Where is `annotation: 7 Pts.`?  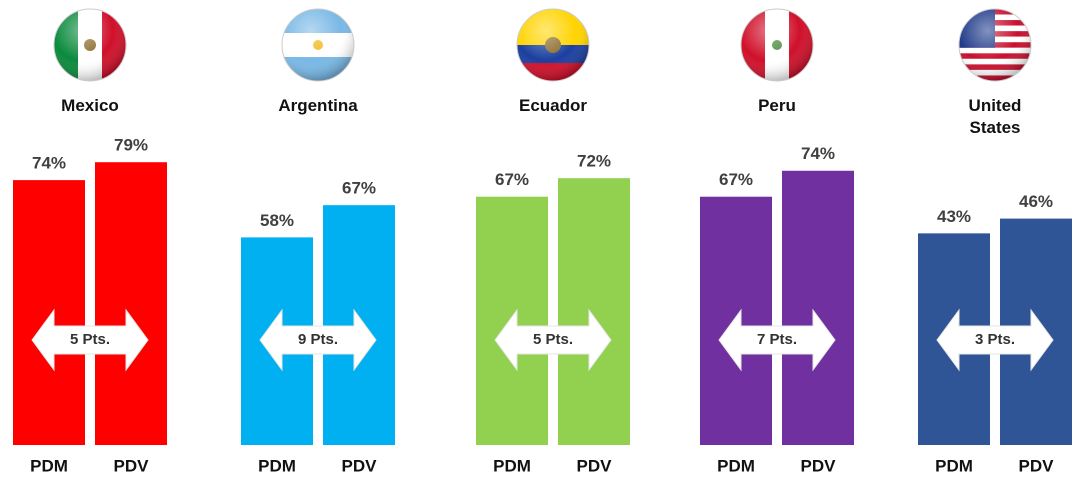
annotation: 7 Pts. is located at coordinates (777, 339).